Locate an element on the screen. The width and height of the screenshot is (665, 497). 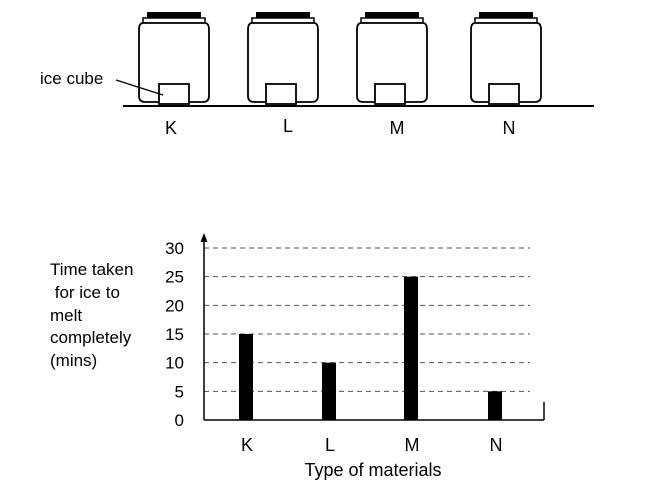
y-axis-label-line: (mins) is located at coordinates (74, 360).